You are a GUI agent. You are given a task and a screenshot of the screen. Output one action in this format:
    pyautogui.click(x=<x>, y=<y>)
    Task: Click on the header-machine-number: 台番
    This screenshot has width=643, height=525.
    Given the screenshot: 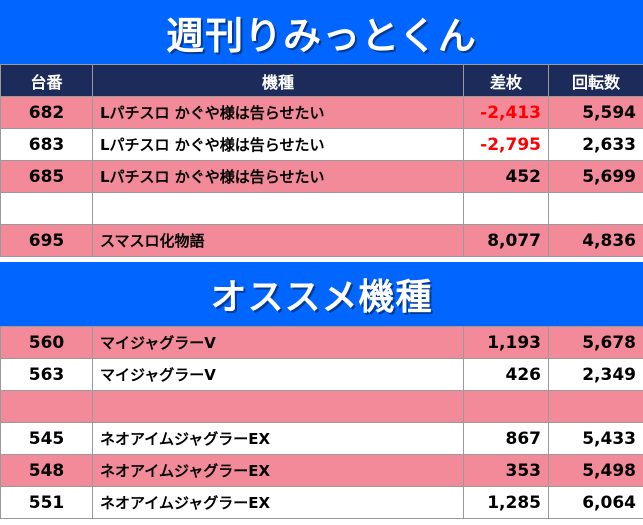 What is the action you would take?
    pyautogui.click(x=46, y=80)
    